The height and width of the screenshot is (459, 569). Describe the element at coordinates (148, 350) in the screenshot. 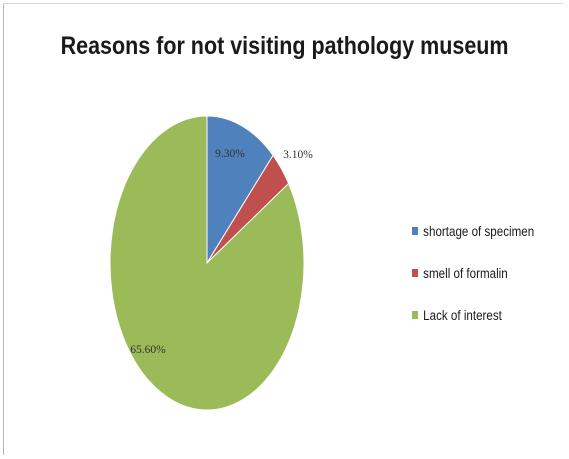

I see `data-label-lack-of-interest: 65.60%` at that location.